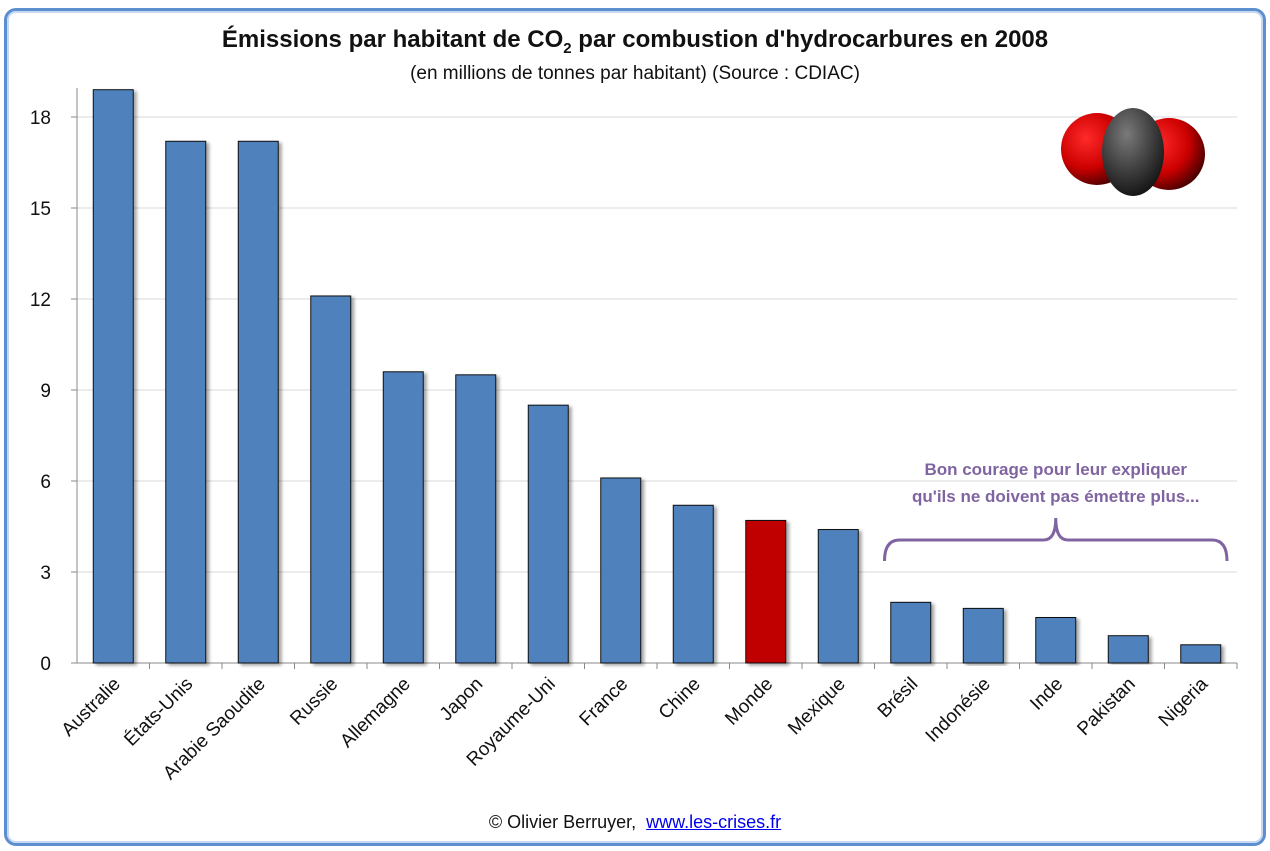 The image size is (1270, 851). What do you see at coordinates (958, 710) in the screenshot?
I see `x-tick-label: Indonésie` at bounding box center [958, 710].